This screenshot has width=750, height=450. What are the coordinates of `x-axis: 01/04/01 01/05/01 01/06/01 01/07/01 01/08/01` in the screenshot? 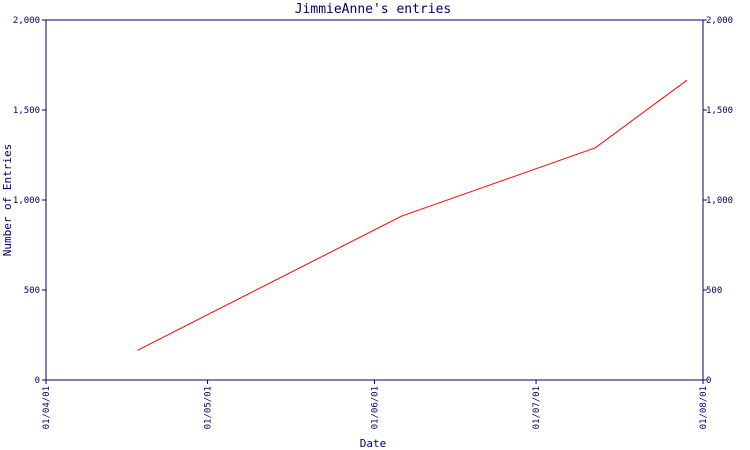 It's located at (375, 404).